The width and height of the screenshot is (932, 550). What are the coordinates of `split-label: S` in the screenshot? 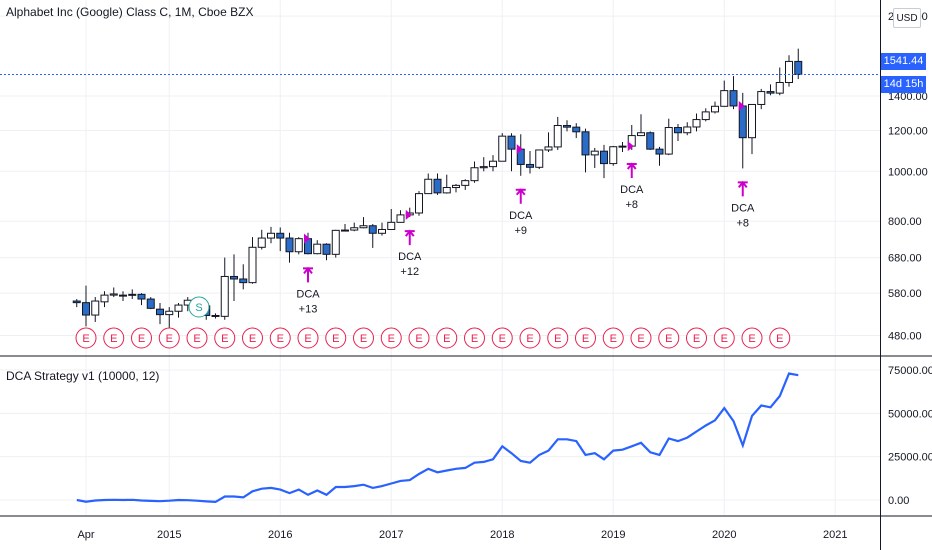 It's located at (198, 308).